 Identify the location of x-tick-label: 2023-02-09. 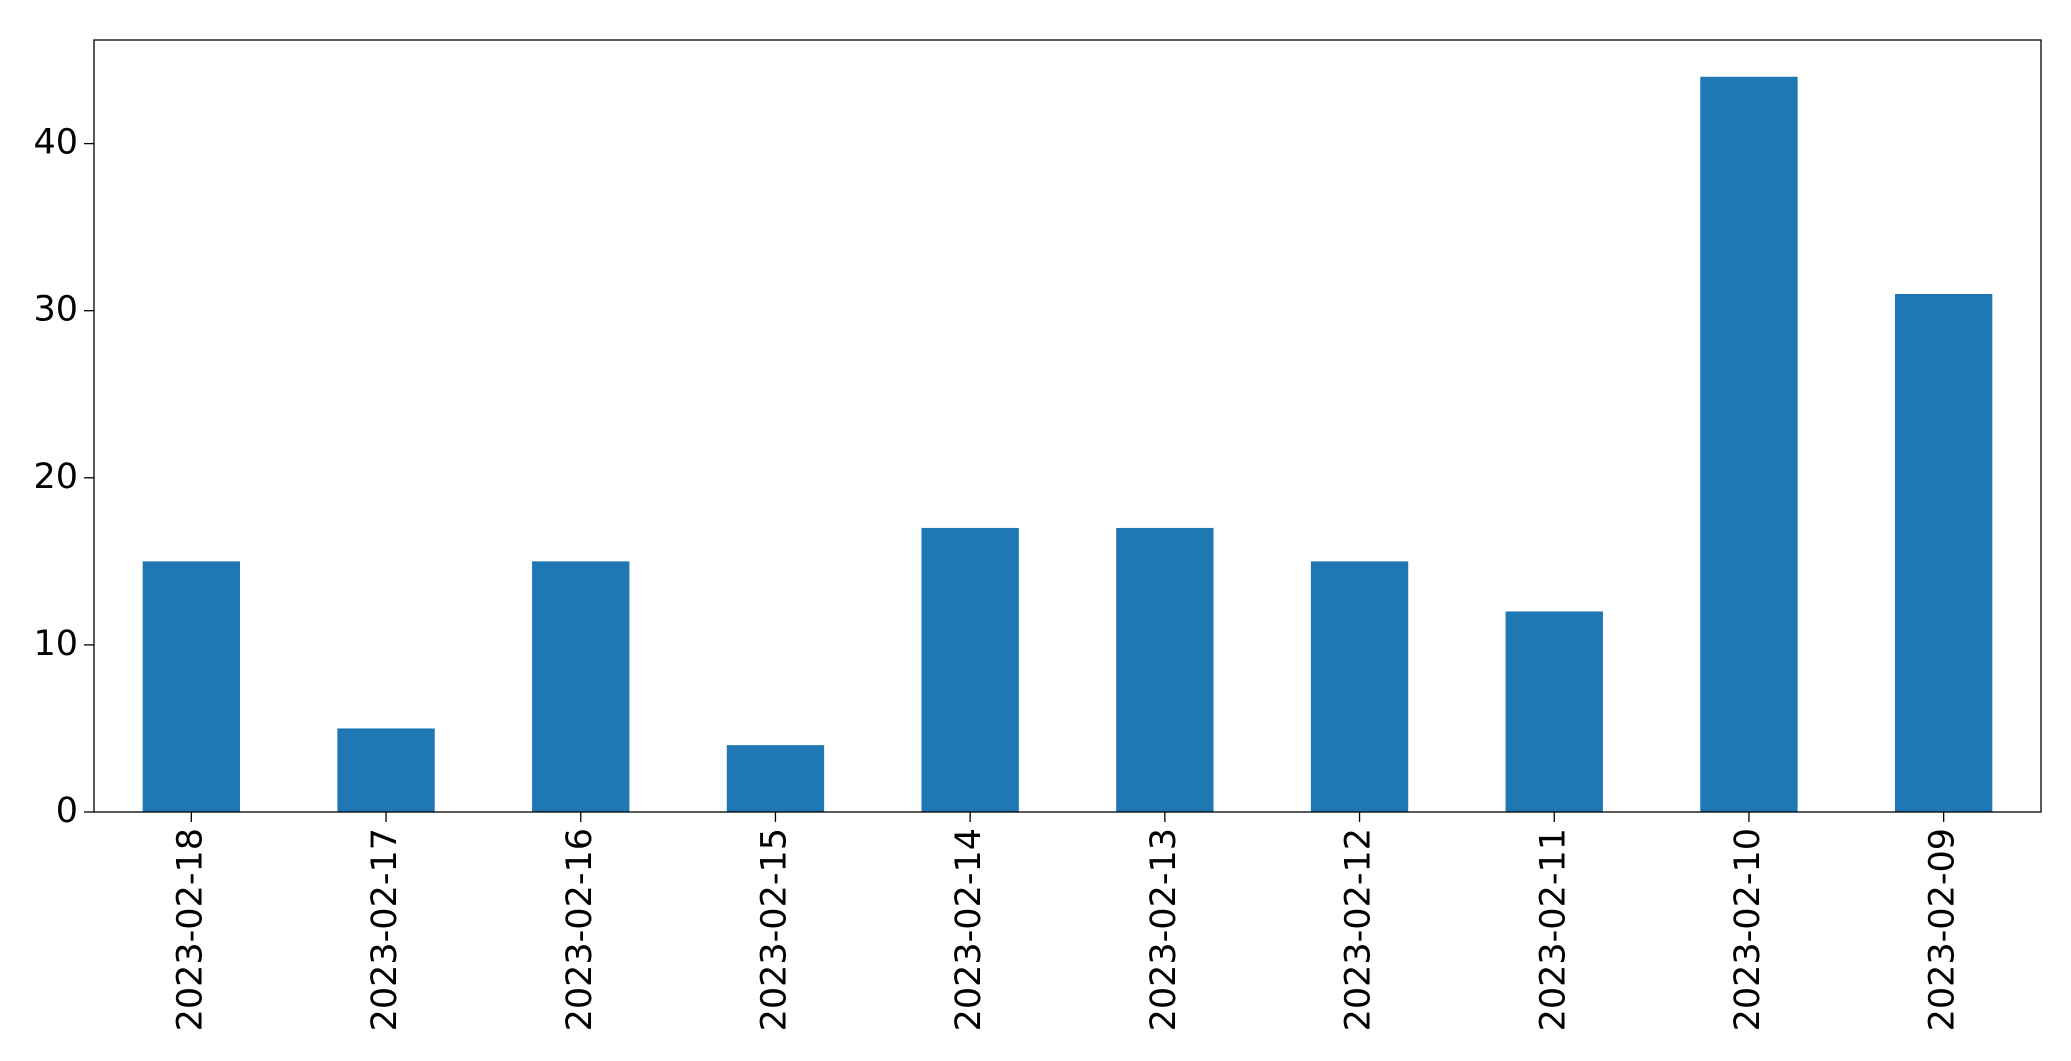
(1943, 929).